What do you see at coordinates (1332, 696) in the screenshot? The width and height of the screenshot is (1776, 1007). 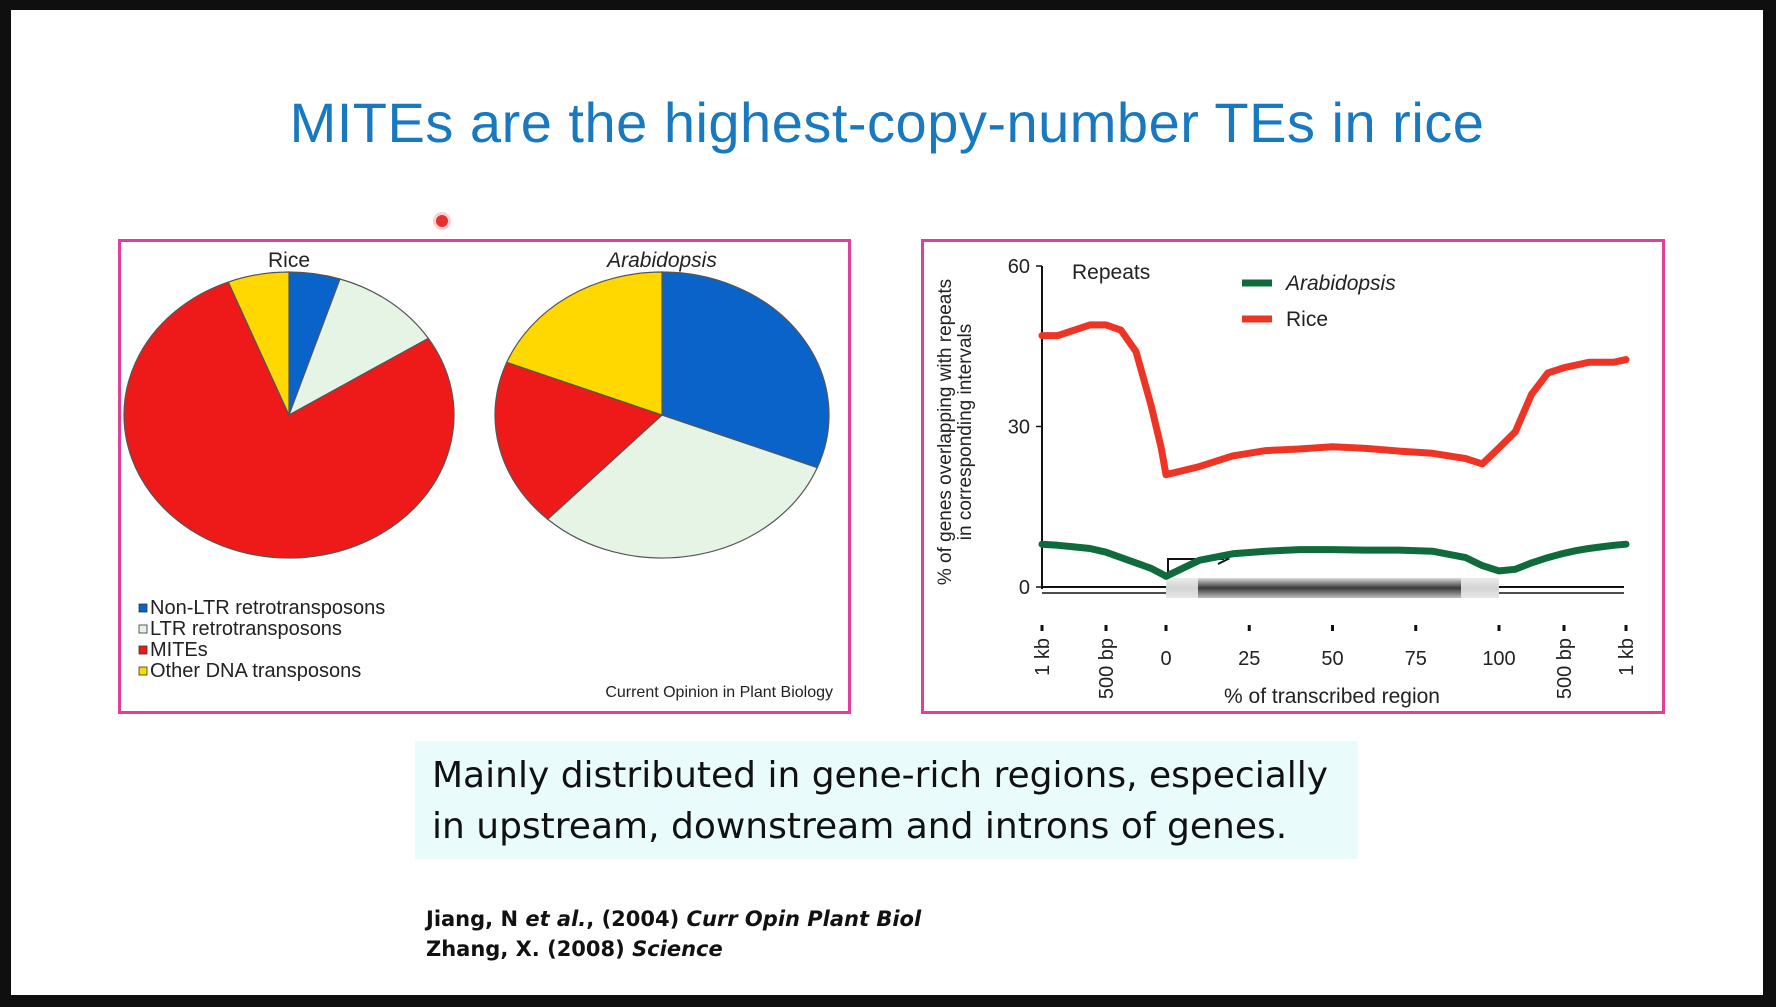 I see `x-axis-label: % of transcribed region` at bounding box center [1332, 696].